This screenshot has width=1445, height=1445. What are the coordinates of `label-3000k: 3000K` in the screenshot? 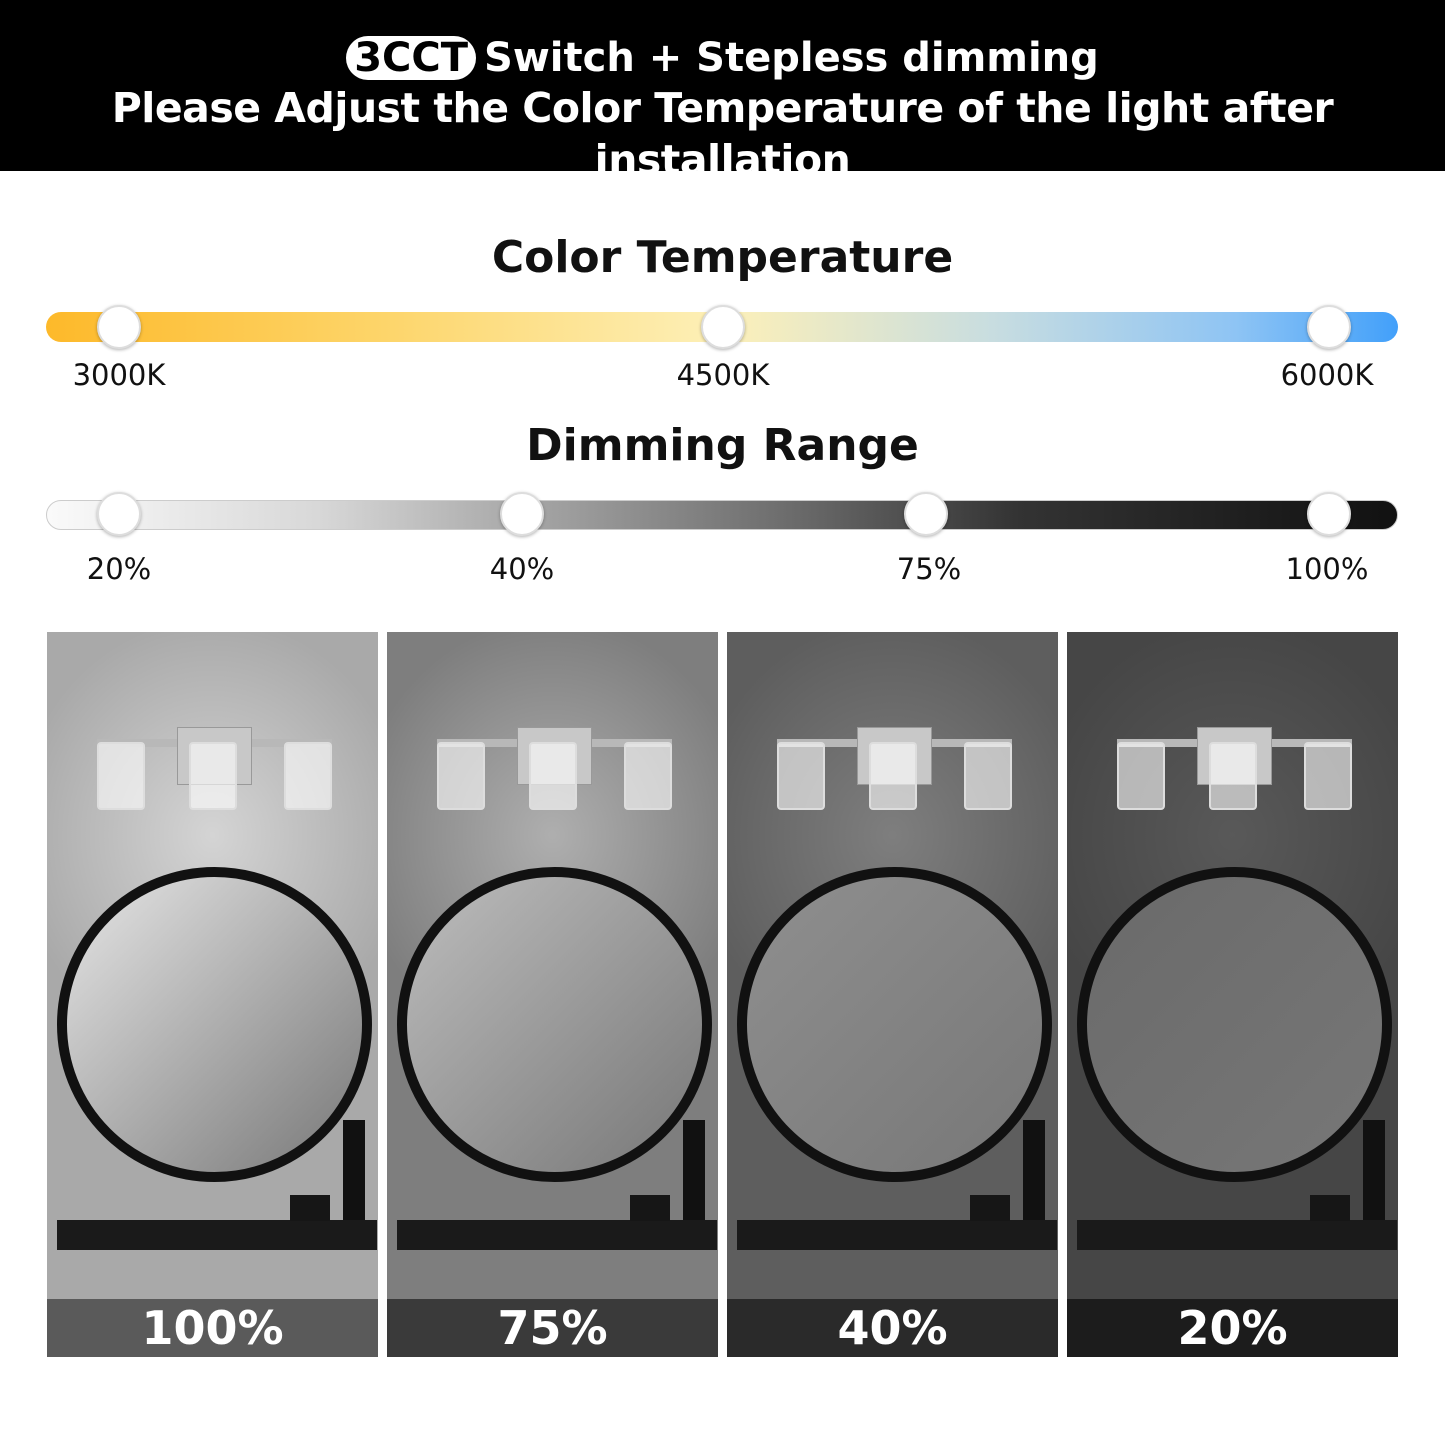 It's located at (119, 375).